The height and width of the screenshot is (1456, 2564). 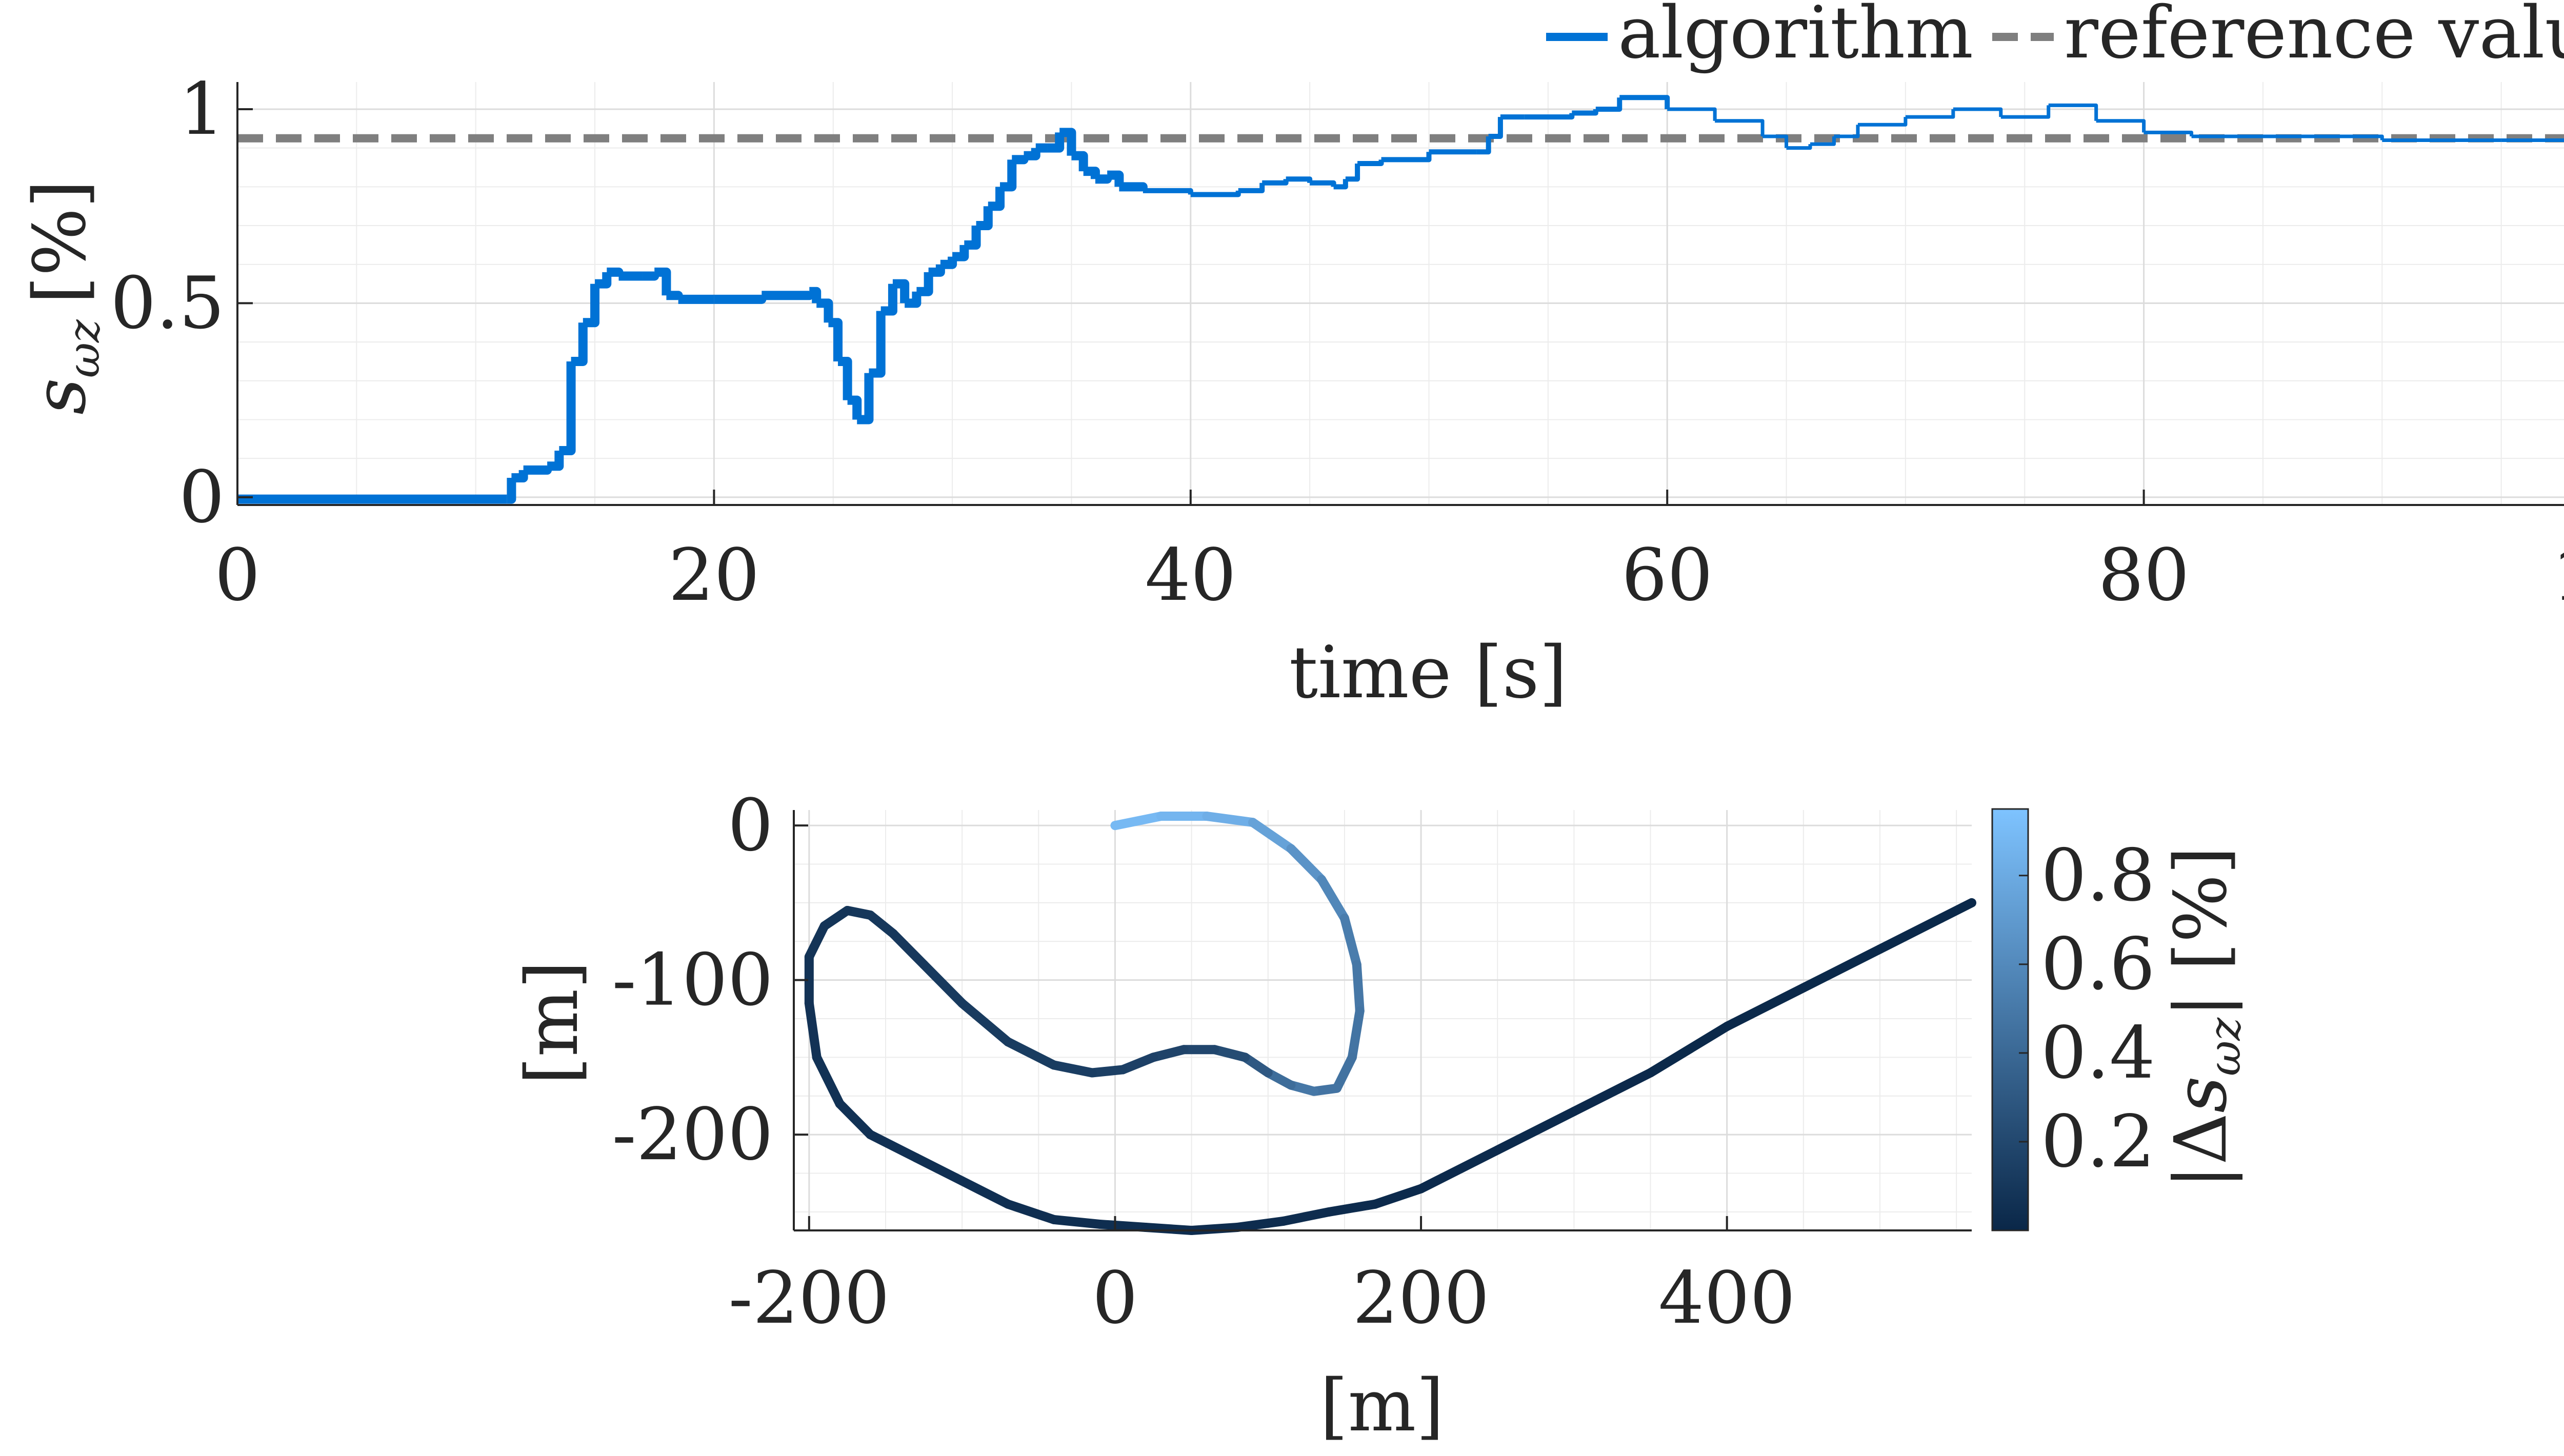 What do you see at coordinates (810, 1298) in the screenshot?
I see `bottom-xtick-label: -200` at bounding box center [810, 1298].